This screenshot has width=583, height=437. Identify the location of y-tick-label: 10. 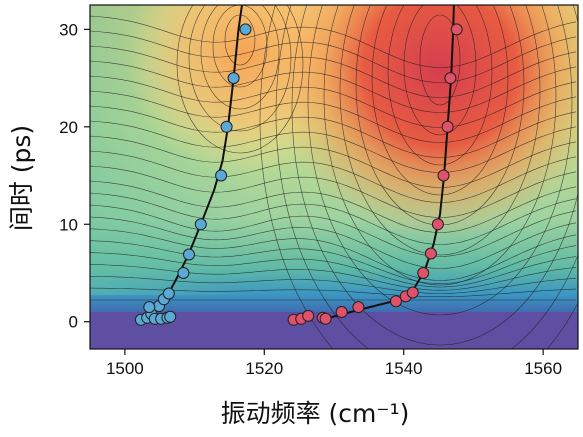
(68, 224).